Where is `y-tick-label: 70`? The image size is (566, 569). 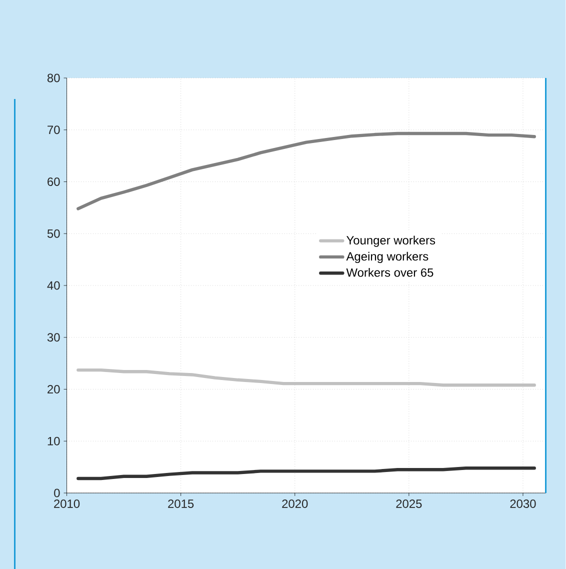
y-tick-label: 70 is located at coordinates (54, 130).